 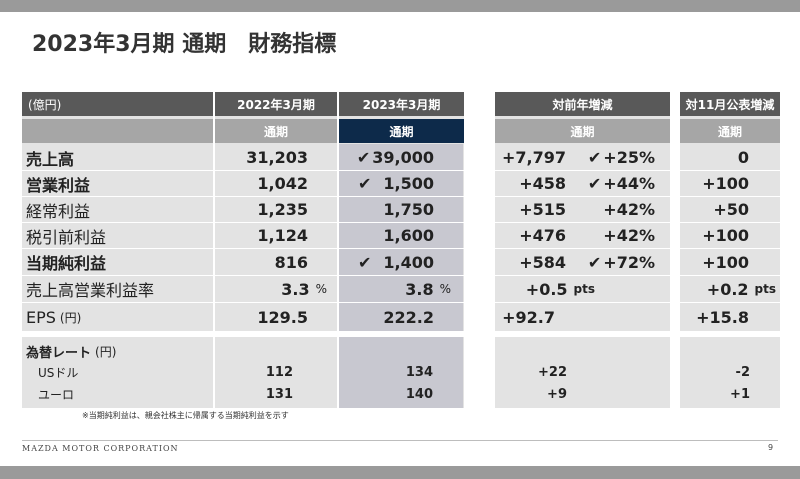 I want to click on sales-yoy-pct-value: +25%, so click(x=629, y=157).